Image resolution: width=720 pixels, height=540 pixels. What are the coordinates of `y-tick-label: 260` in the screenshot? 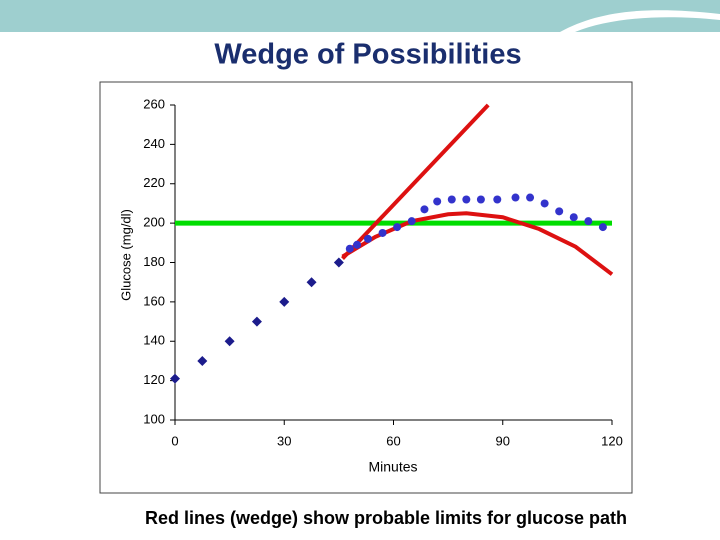 It's located at (154, 103).